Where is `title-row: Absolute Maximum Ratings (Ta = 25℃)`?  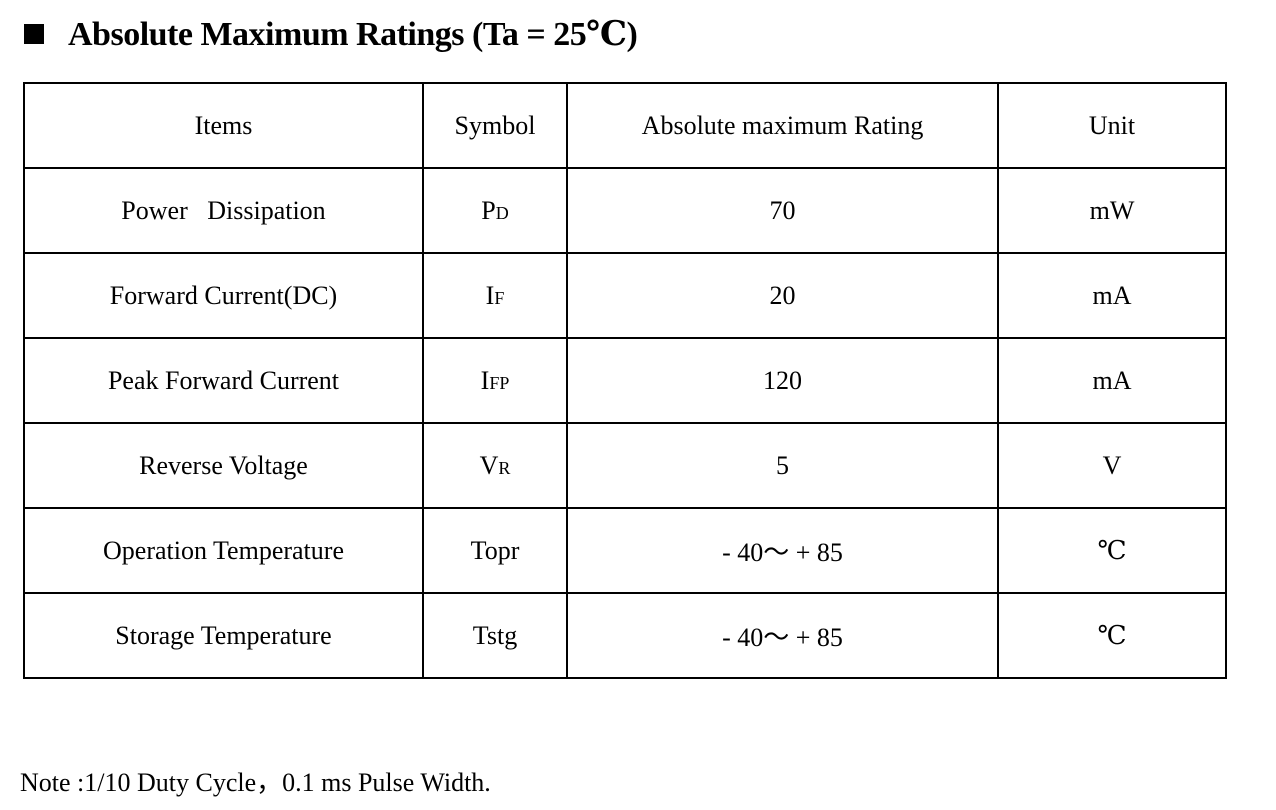
title-row: Absolute Maximum Ratings (Ta = 25℃) is located at coordinates (331, 34).